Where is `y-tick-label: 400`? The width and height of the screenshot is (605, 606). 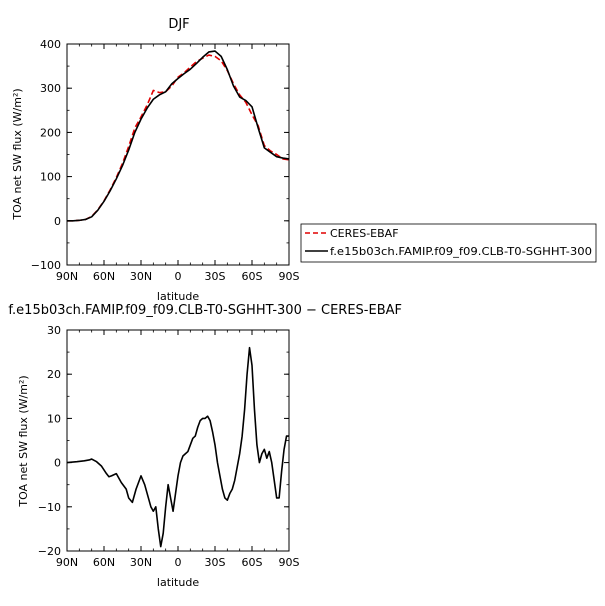 y-tick-label: 400 is located at coordinates (50, 44).